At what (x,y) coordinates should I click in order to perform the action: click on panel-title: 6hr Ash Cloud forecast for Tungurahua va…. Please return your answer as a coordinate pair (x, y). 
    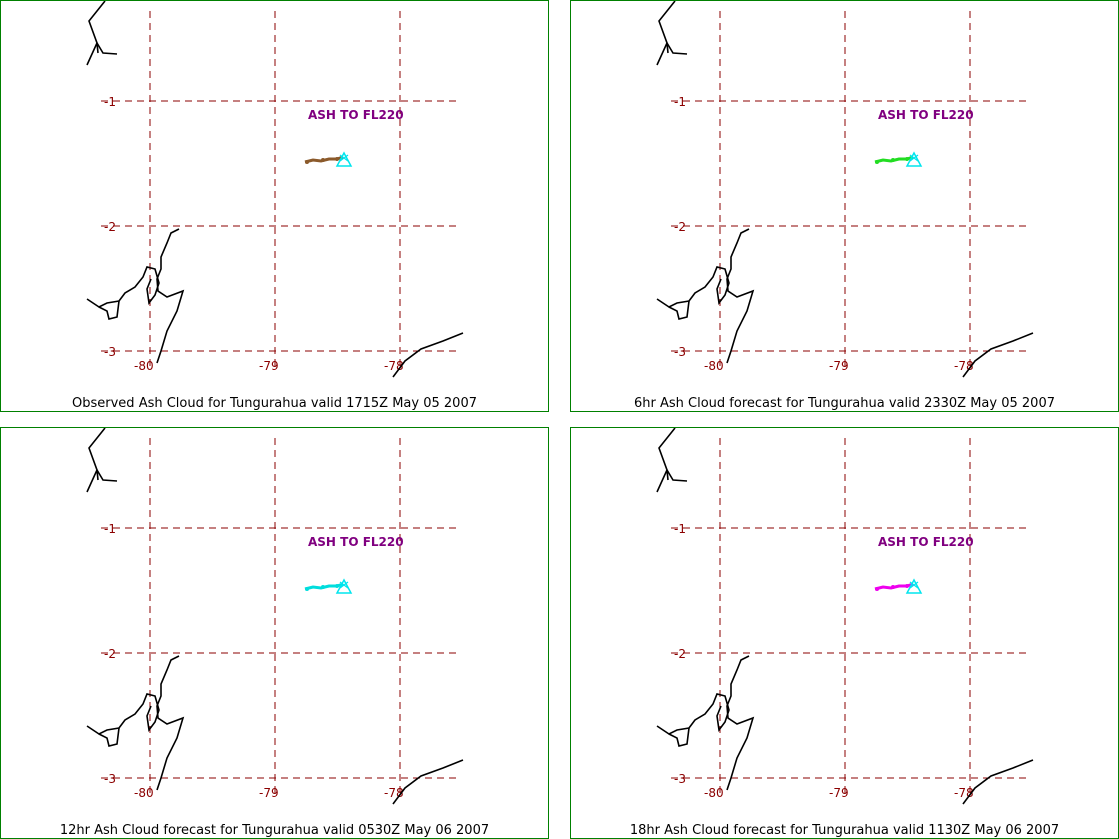
    Looking at the image, I should click on (844, 403).